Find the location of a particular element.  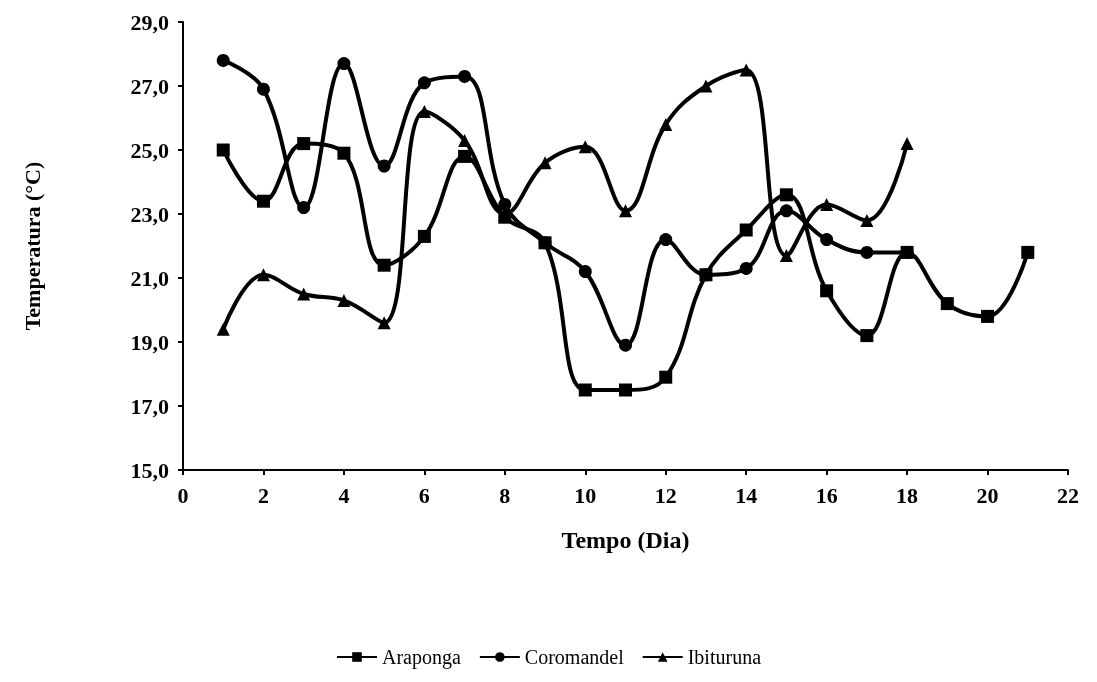

x-tick-label: 4 is located at coordinates (344, 495).